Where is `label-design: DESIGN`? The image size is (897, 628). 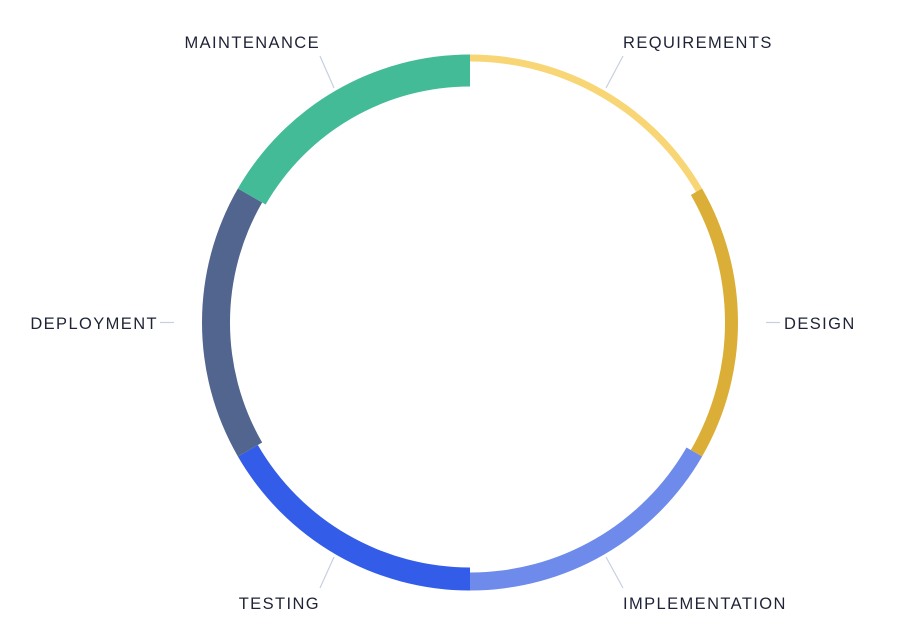 label-design: DESIGN is located at coordinates (820, 324).